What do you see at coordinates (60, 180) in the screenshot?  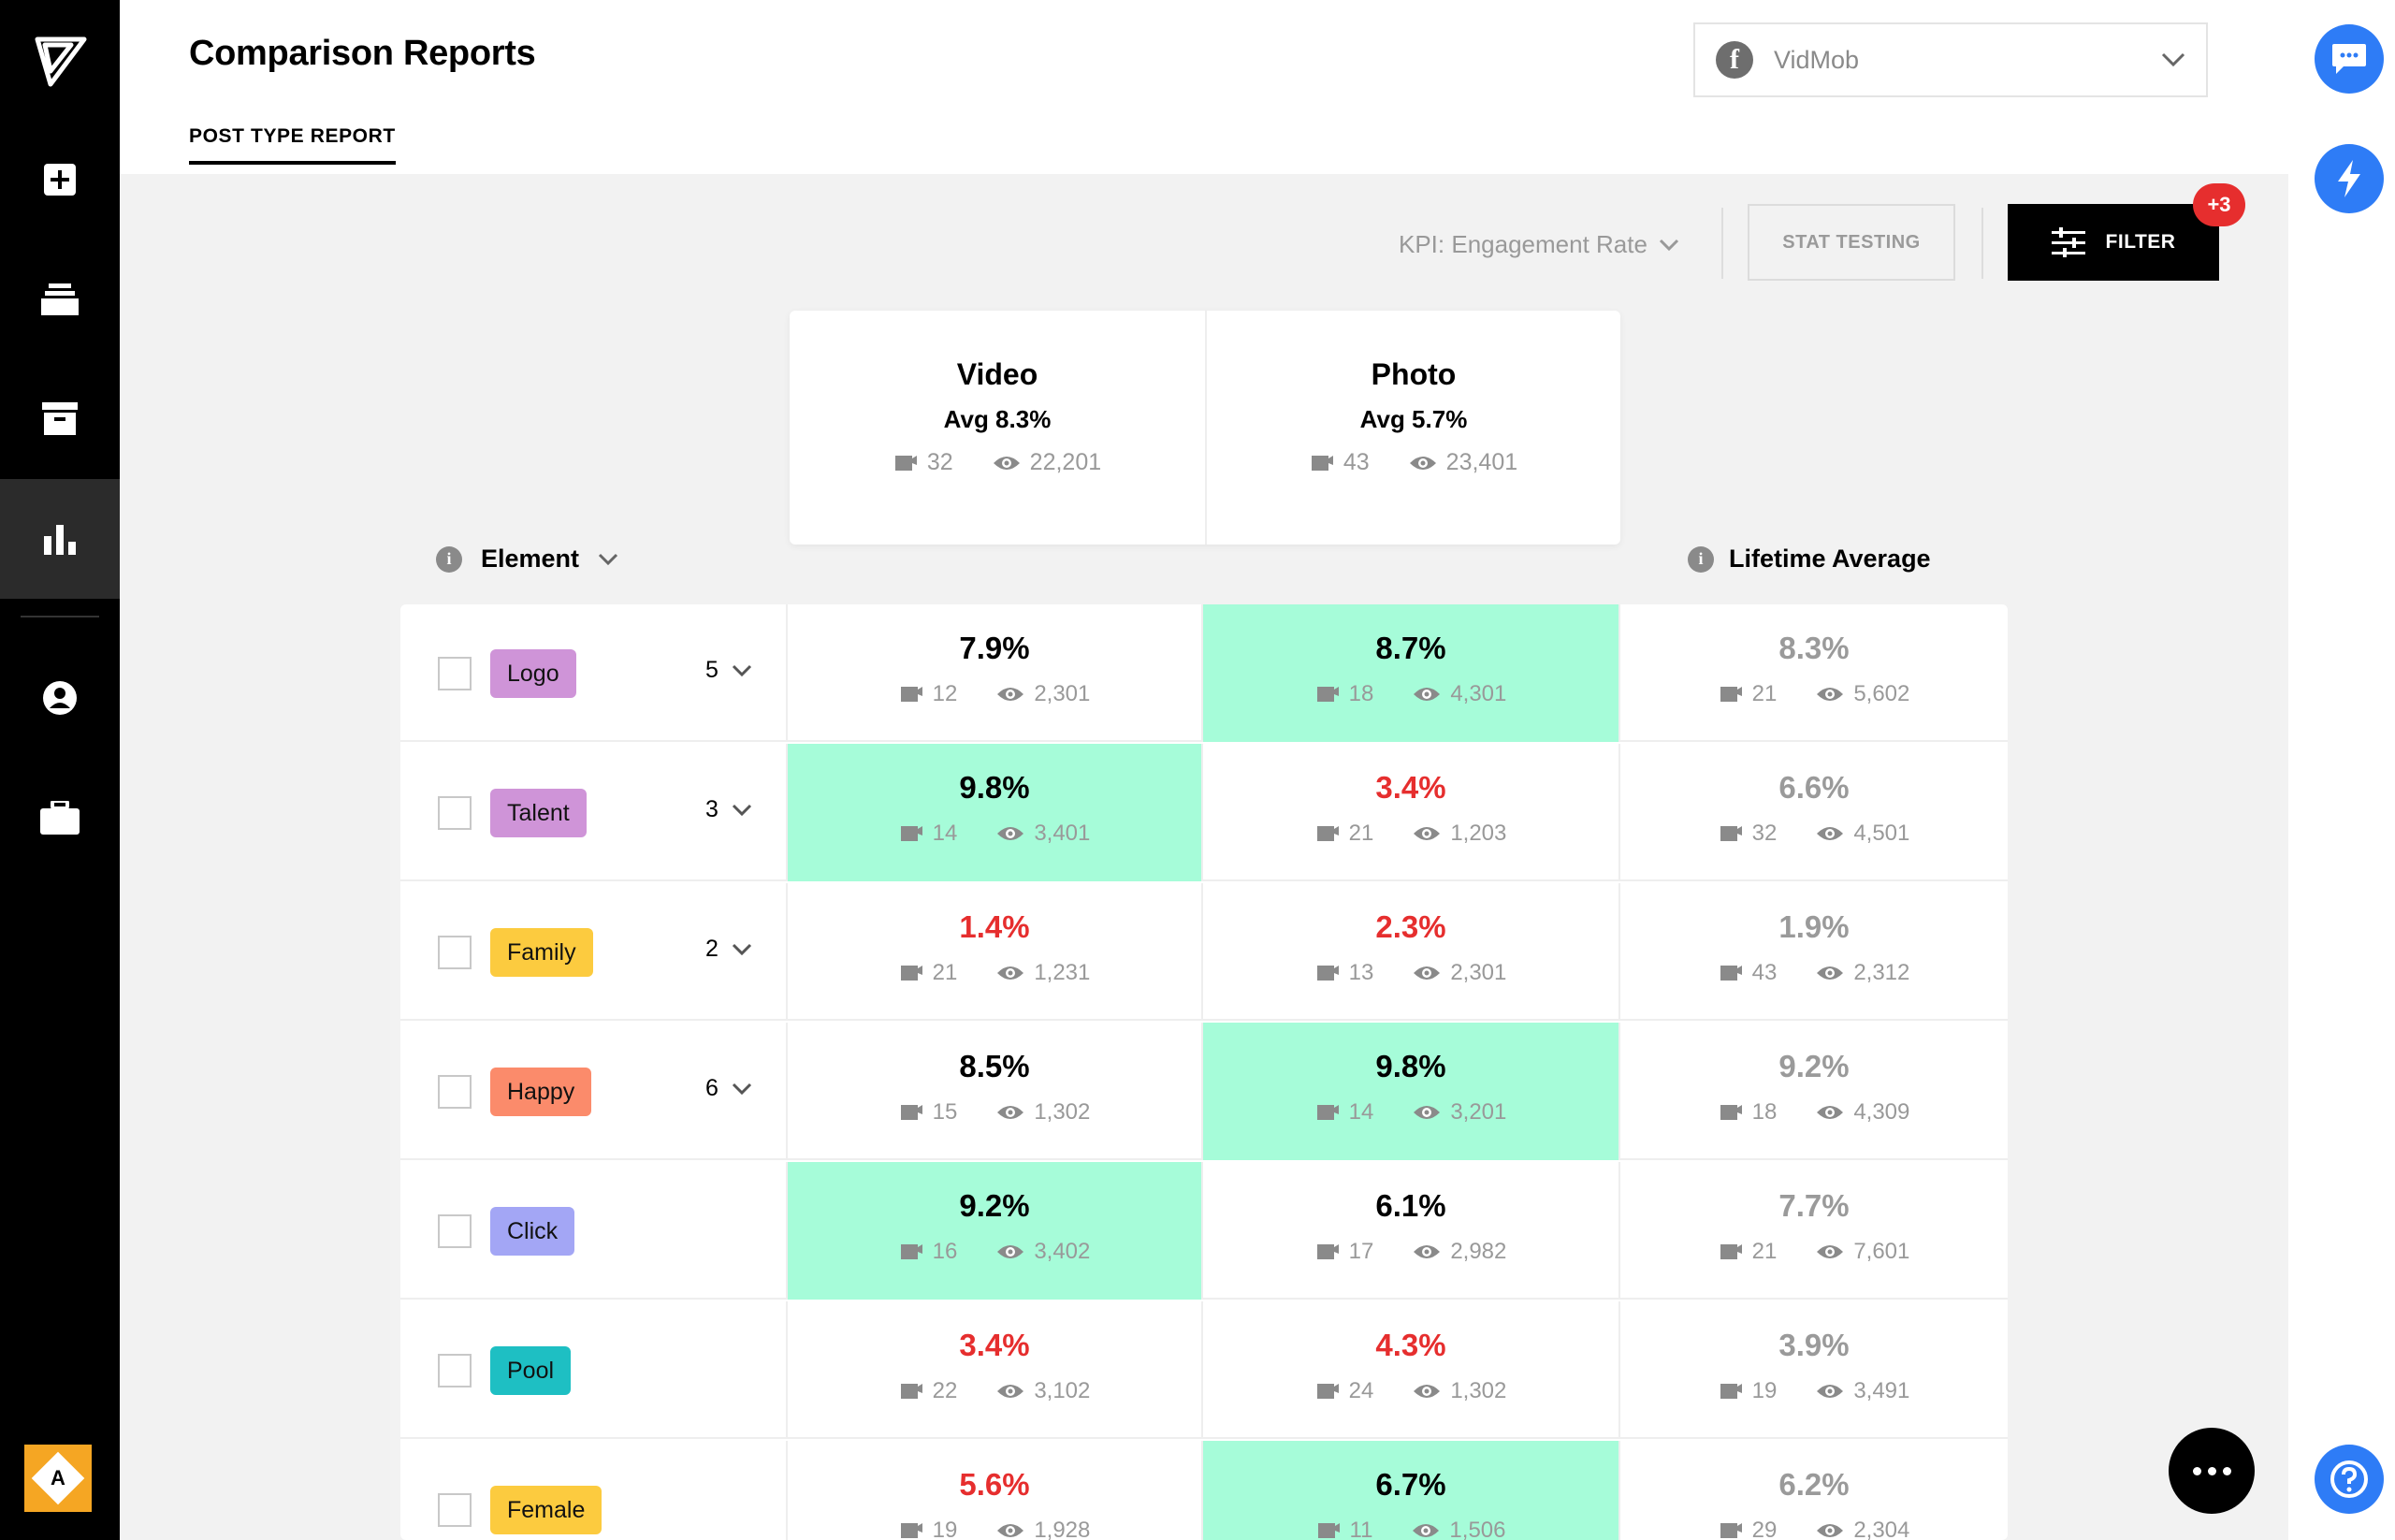 I see `nav-add-project` at bounding box center [60, 180].